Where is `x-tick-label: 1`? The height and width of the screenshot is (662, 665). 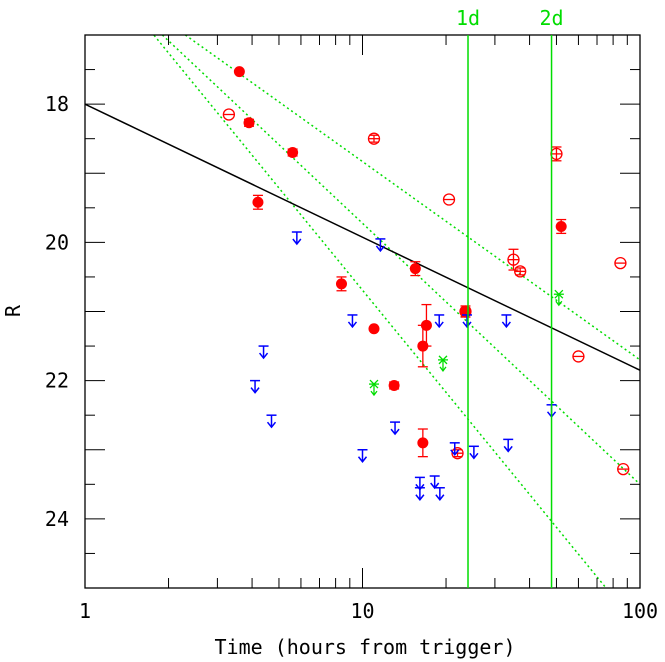
x-tick-label: 1 is located at coordinates (85, 611).